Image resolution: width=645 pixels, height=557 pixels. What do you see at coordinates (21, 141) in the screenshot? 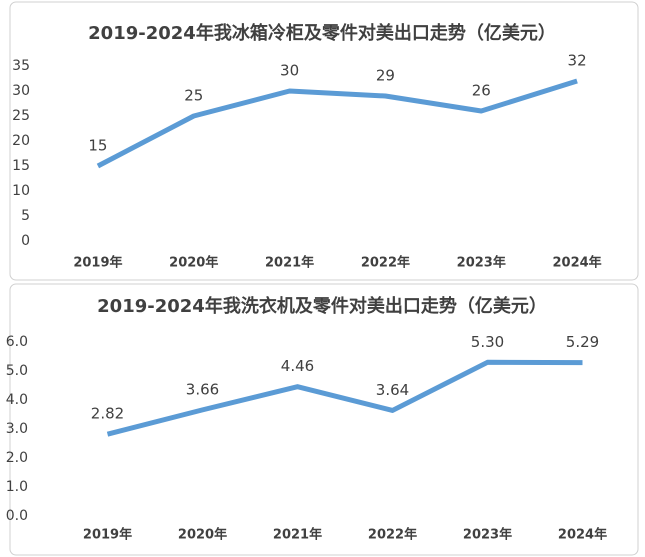
I see `y-tick-label: 20` at bounding box center [21, 141].